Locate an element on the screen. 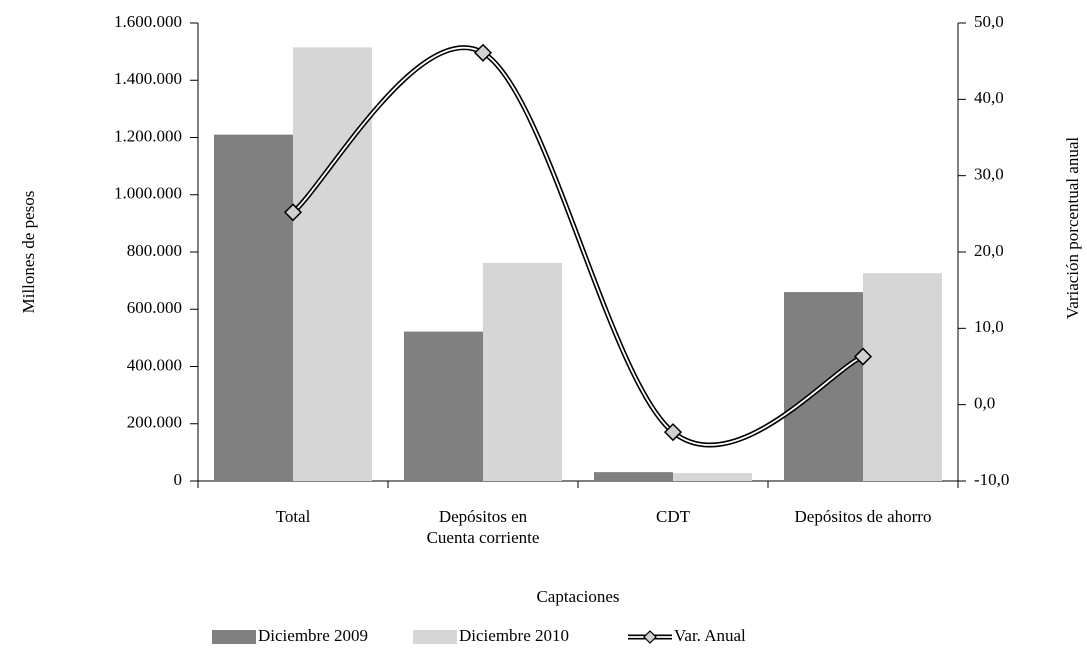  y-tick-label: 1.600.000 is located at coordinates (148, 21).